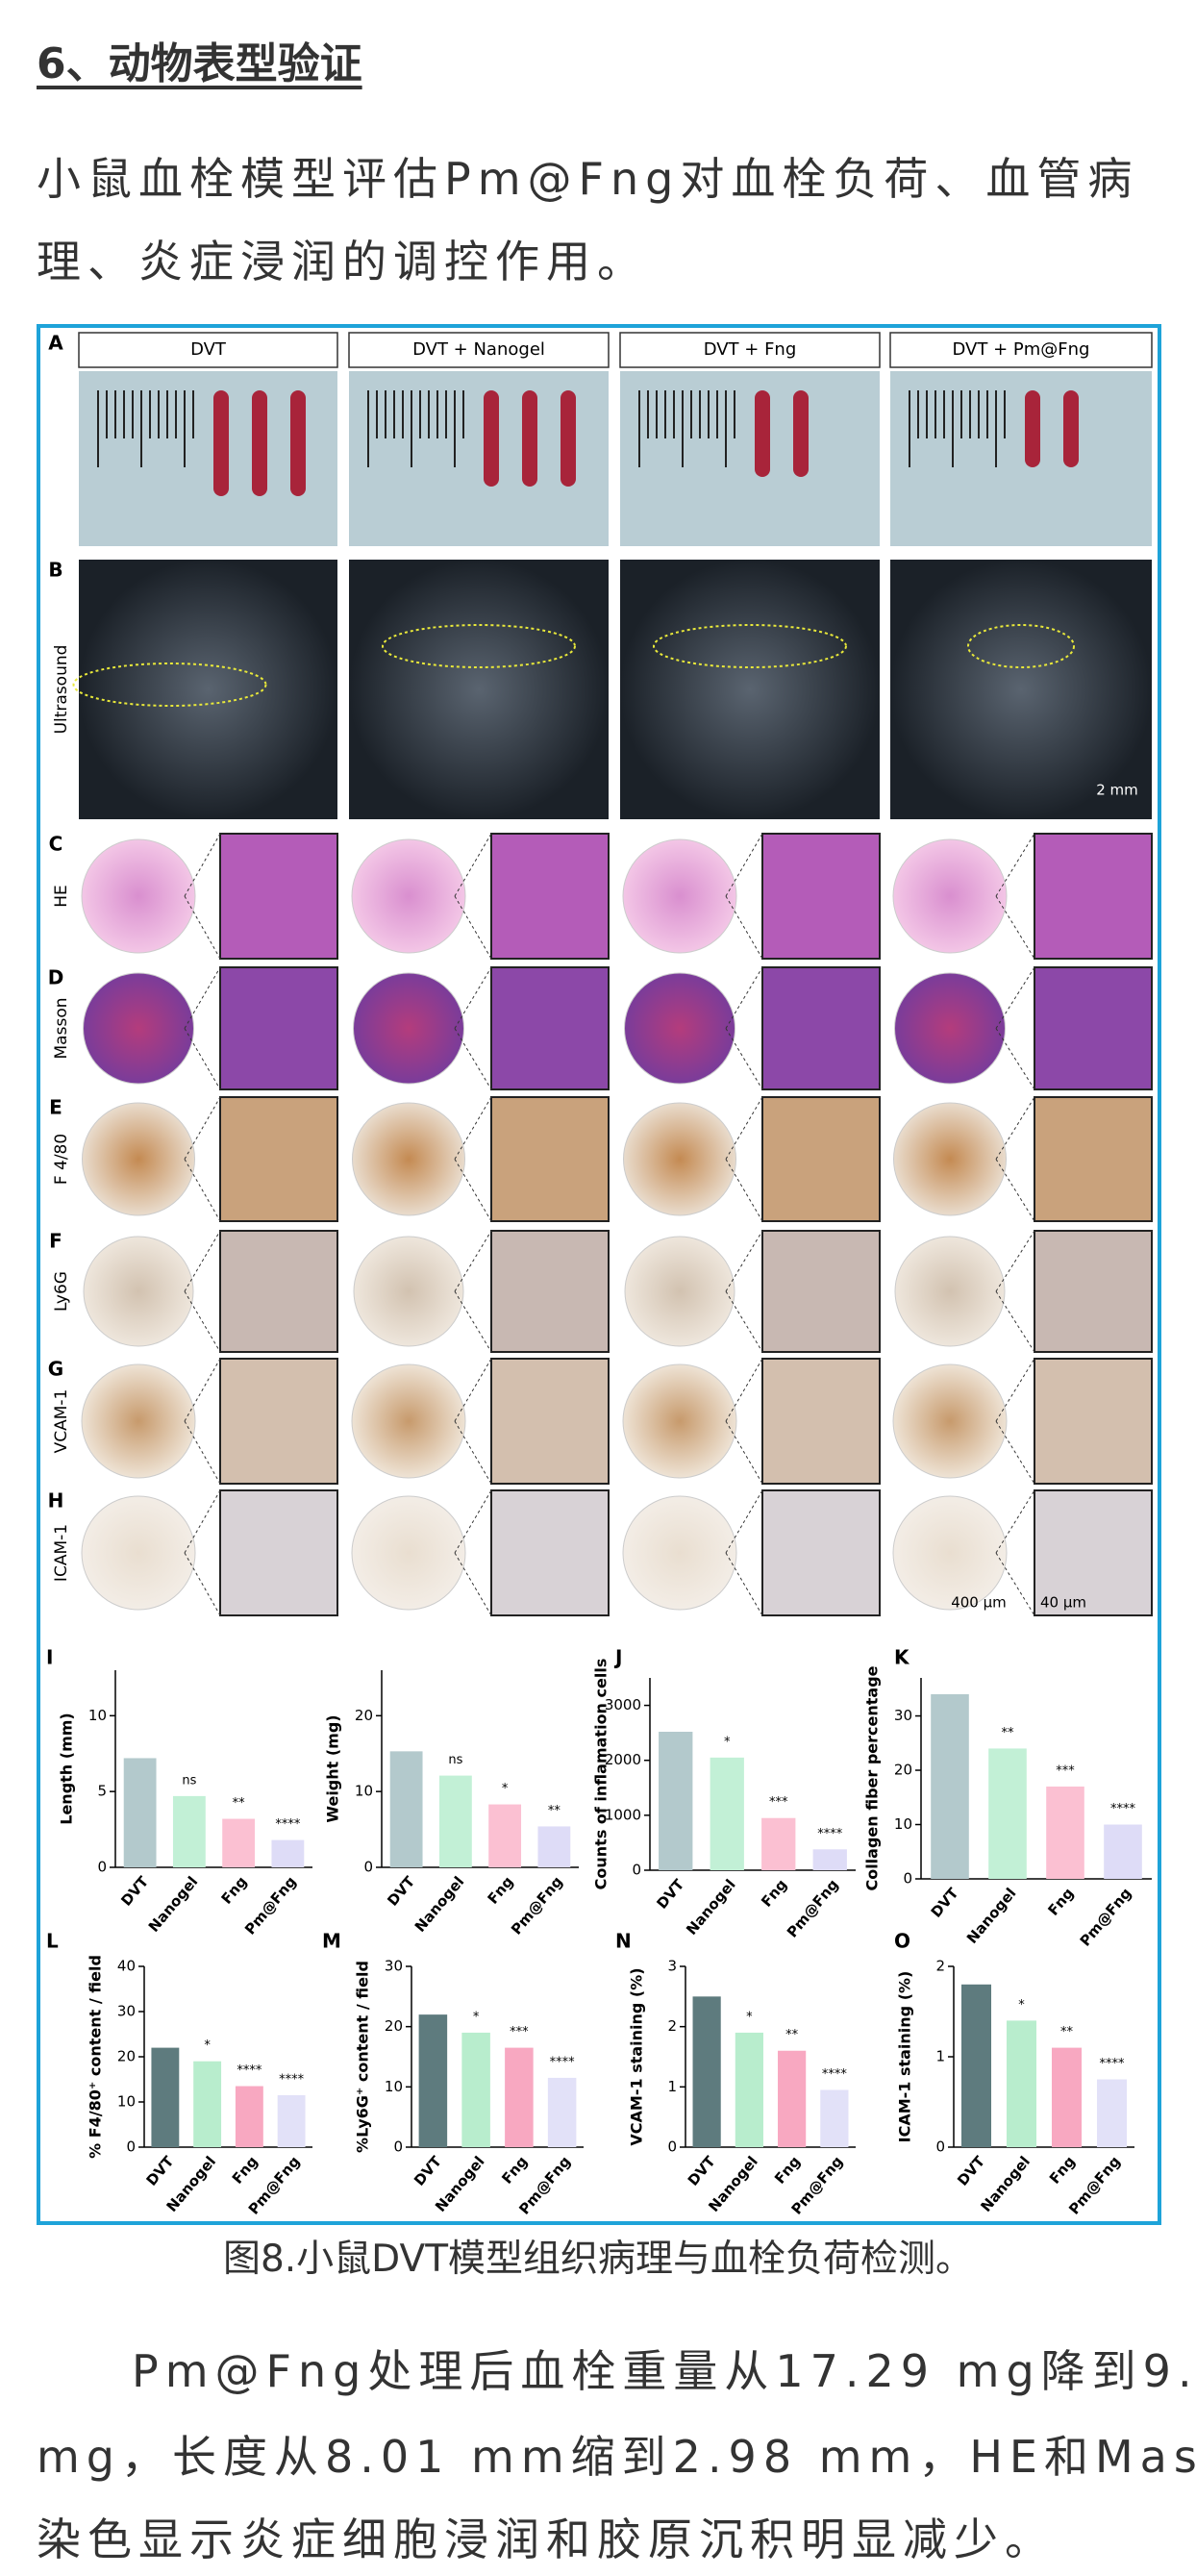 The height and width of the screenshot is (2576, 1196). What do you see at coordinates (56, 343) in the screenshot?
I see `panel-letter: A` at bounding box center [56, 343].